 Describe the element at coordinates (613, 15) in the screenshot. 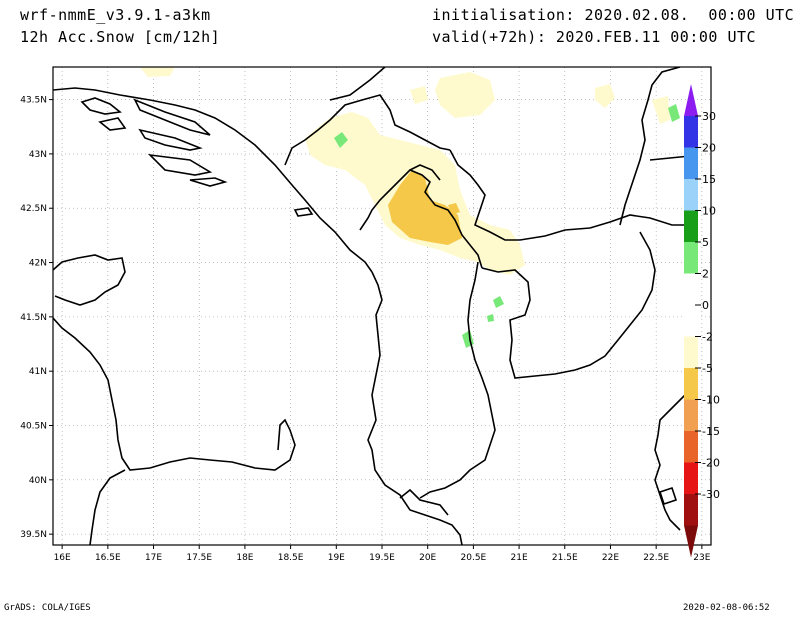

I see `init-time: initialisation: 2020.02.08. 00:00 UTC` at that location.